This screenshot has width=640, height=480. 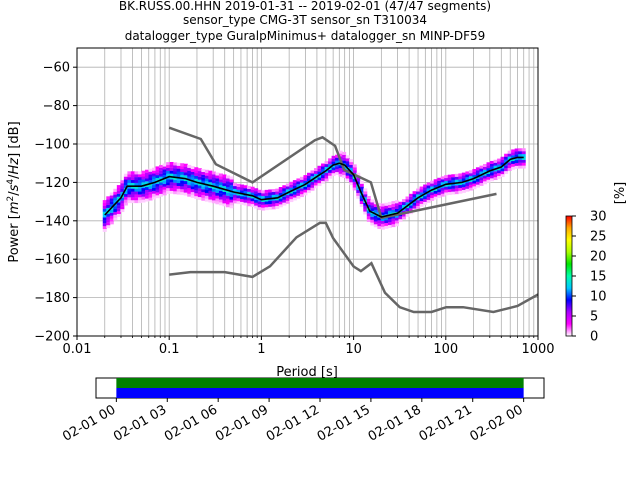 I want to click on colorbar-tick-label: 5, so click(x=594, y=317).